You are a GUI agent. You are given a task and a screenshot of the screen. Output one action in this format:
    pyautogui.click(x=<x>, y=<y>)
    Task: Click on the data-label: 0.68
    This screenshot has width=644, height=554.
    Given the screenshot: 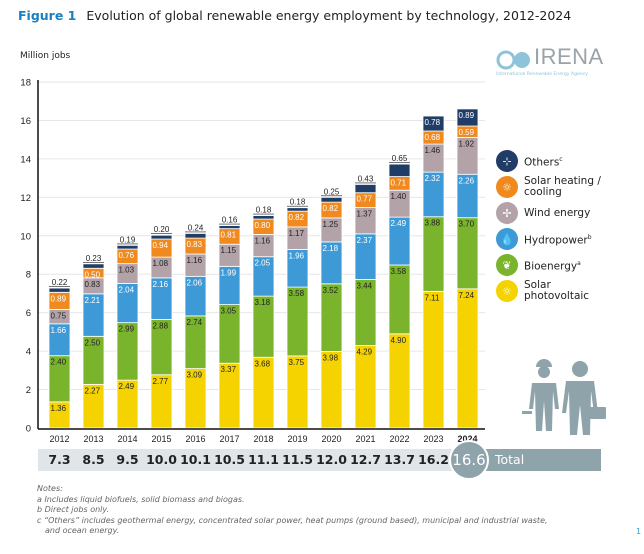 What is the action you would take?
    pyautogui.click(x=433, y=137)
    